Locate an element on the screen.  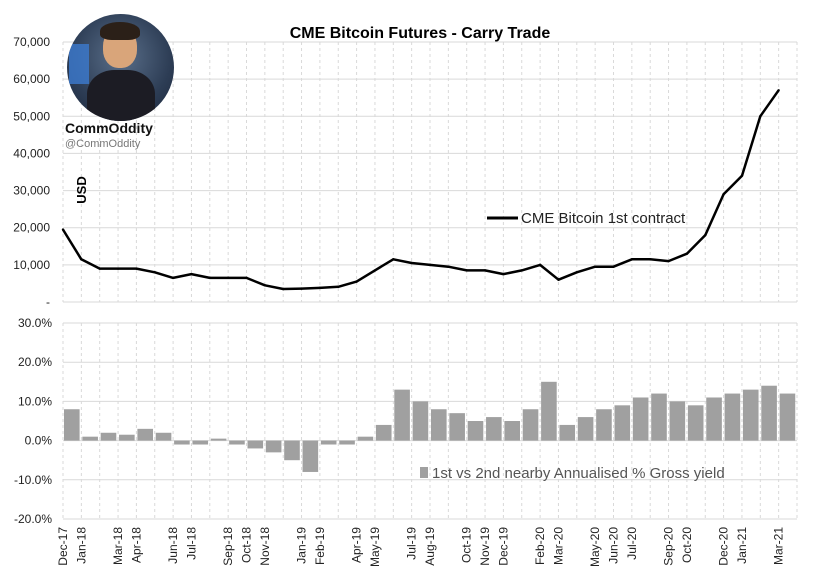
x-tick: Feb-20 is located at coordinates (540, 546).